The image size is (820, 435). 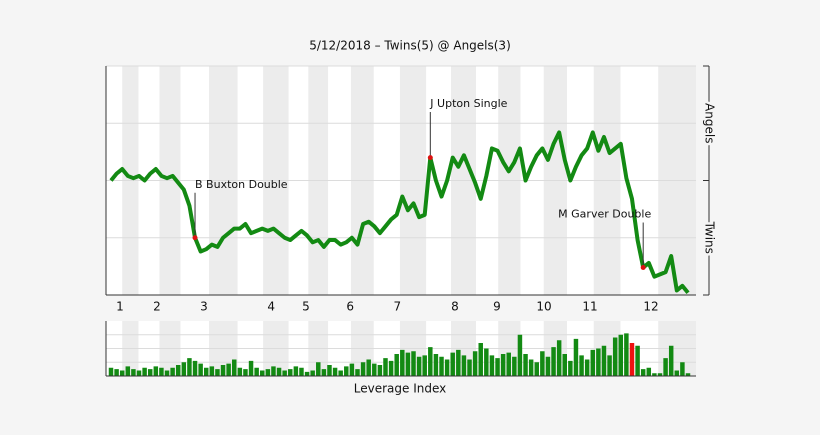 What do you see at coordinates (271, 307) in the screenshot?
I see `x-tick-label: 4` at bounding box center [271, 307].